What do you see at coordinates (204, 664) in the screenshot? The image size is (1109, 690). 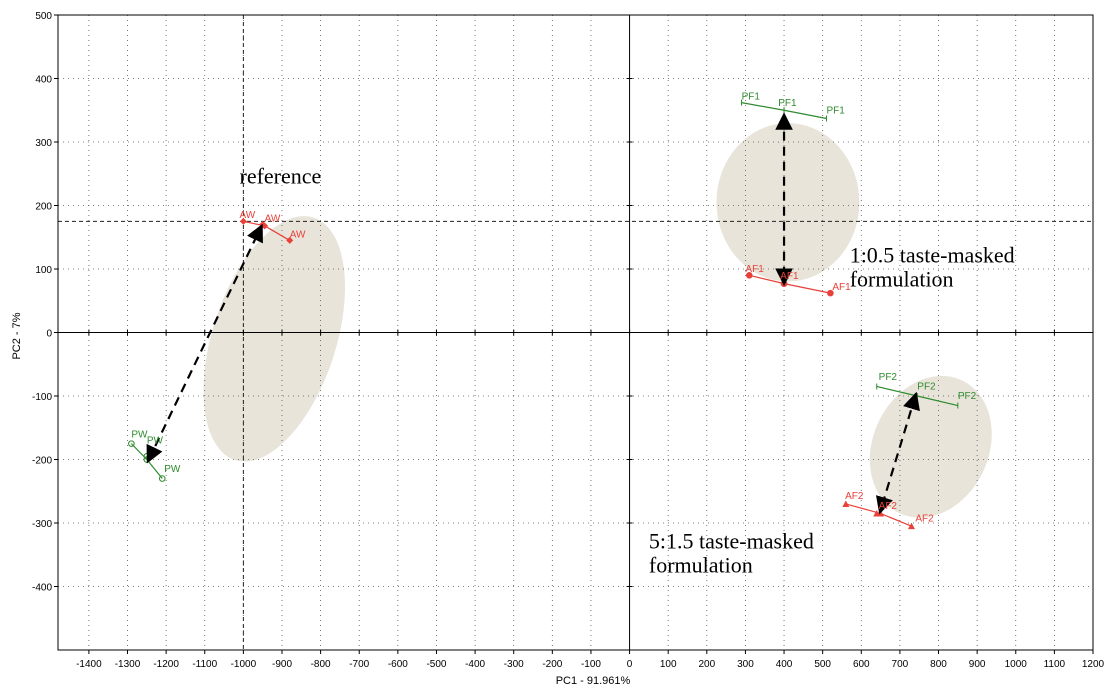 I see `x-tick-label: -1100` at bounding box center [204, 664].